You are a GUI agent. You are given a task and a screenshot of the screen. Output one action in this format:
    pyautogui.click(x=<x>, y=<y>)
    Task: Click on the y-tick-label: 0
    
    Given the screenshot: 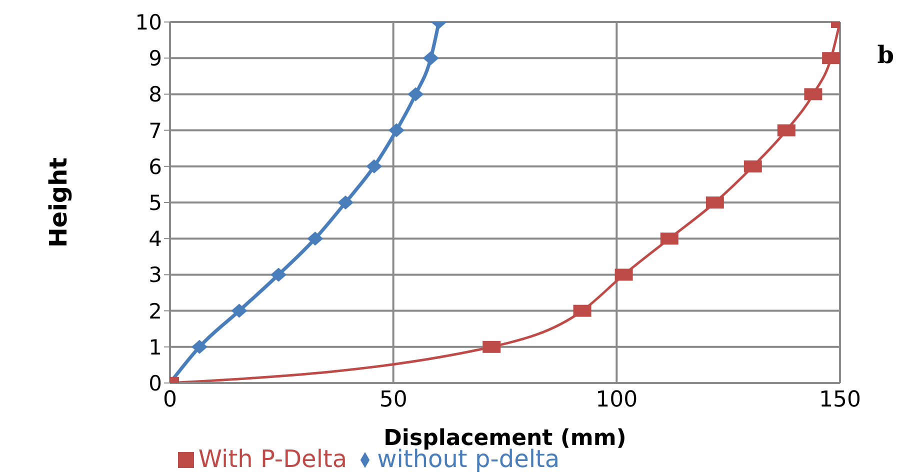 What is the action you would take?
    pyautogui.click(x=155, y=383)
    